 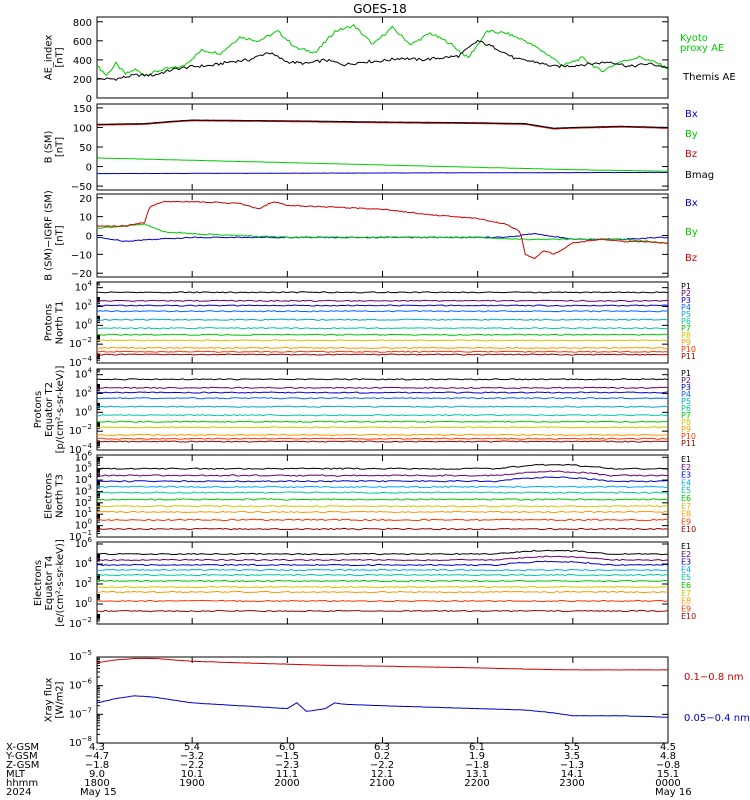 I want to click on x-axis-value: 2200, so click(x=476, y=783).